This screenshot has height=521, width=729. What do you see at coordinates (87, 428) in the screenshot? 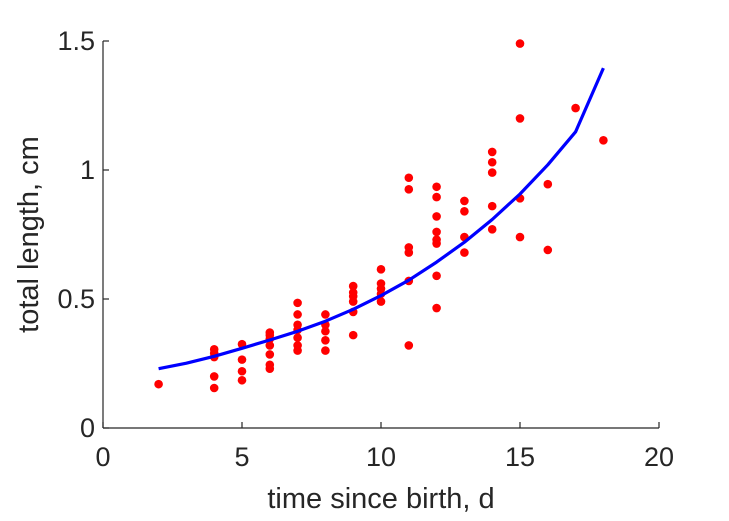
I see `y-tick-label: 0` at bounding box center [87, 428].